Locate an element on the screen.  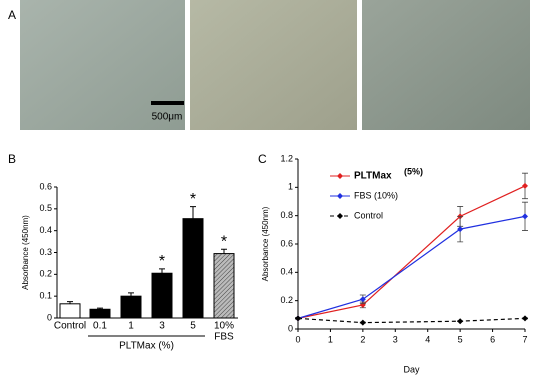
y-tick-label: 1.2 is located at coordinates (286, 158).